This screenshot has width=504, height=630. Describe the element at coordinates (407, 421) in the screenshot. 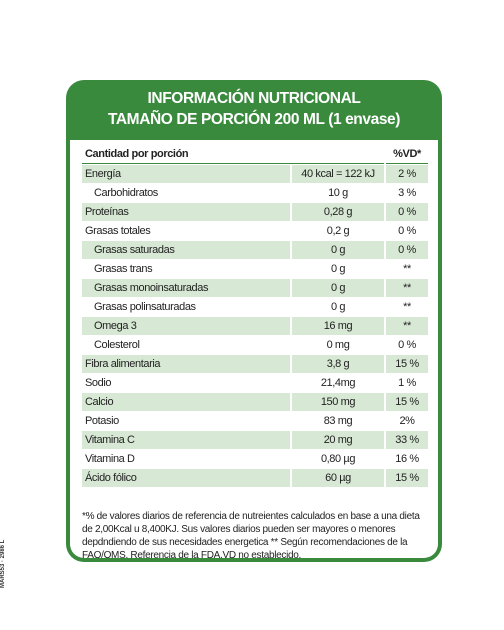

I see `daily-value: 2%` at that location.